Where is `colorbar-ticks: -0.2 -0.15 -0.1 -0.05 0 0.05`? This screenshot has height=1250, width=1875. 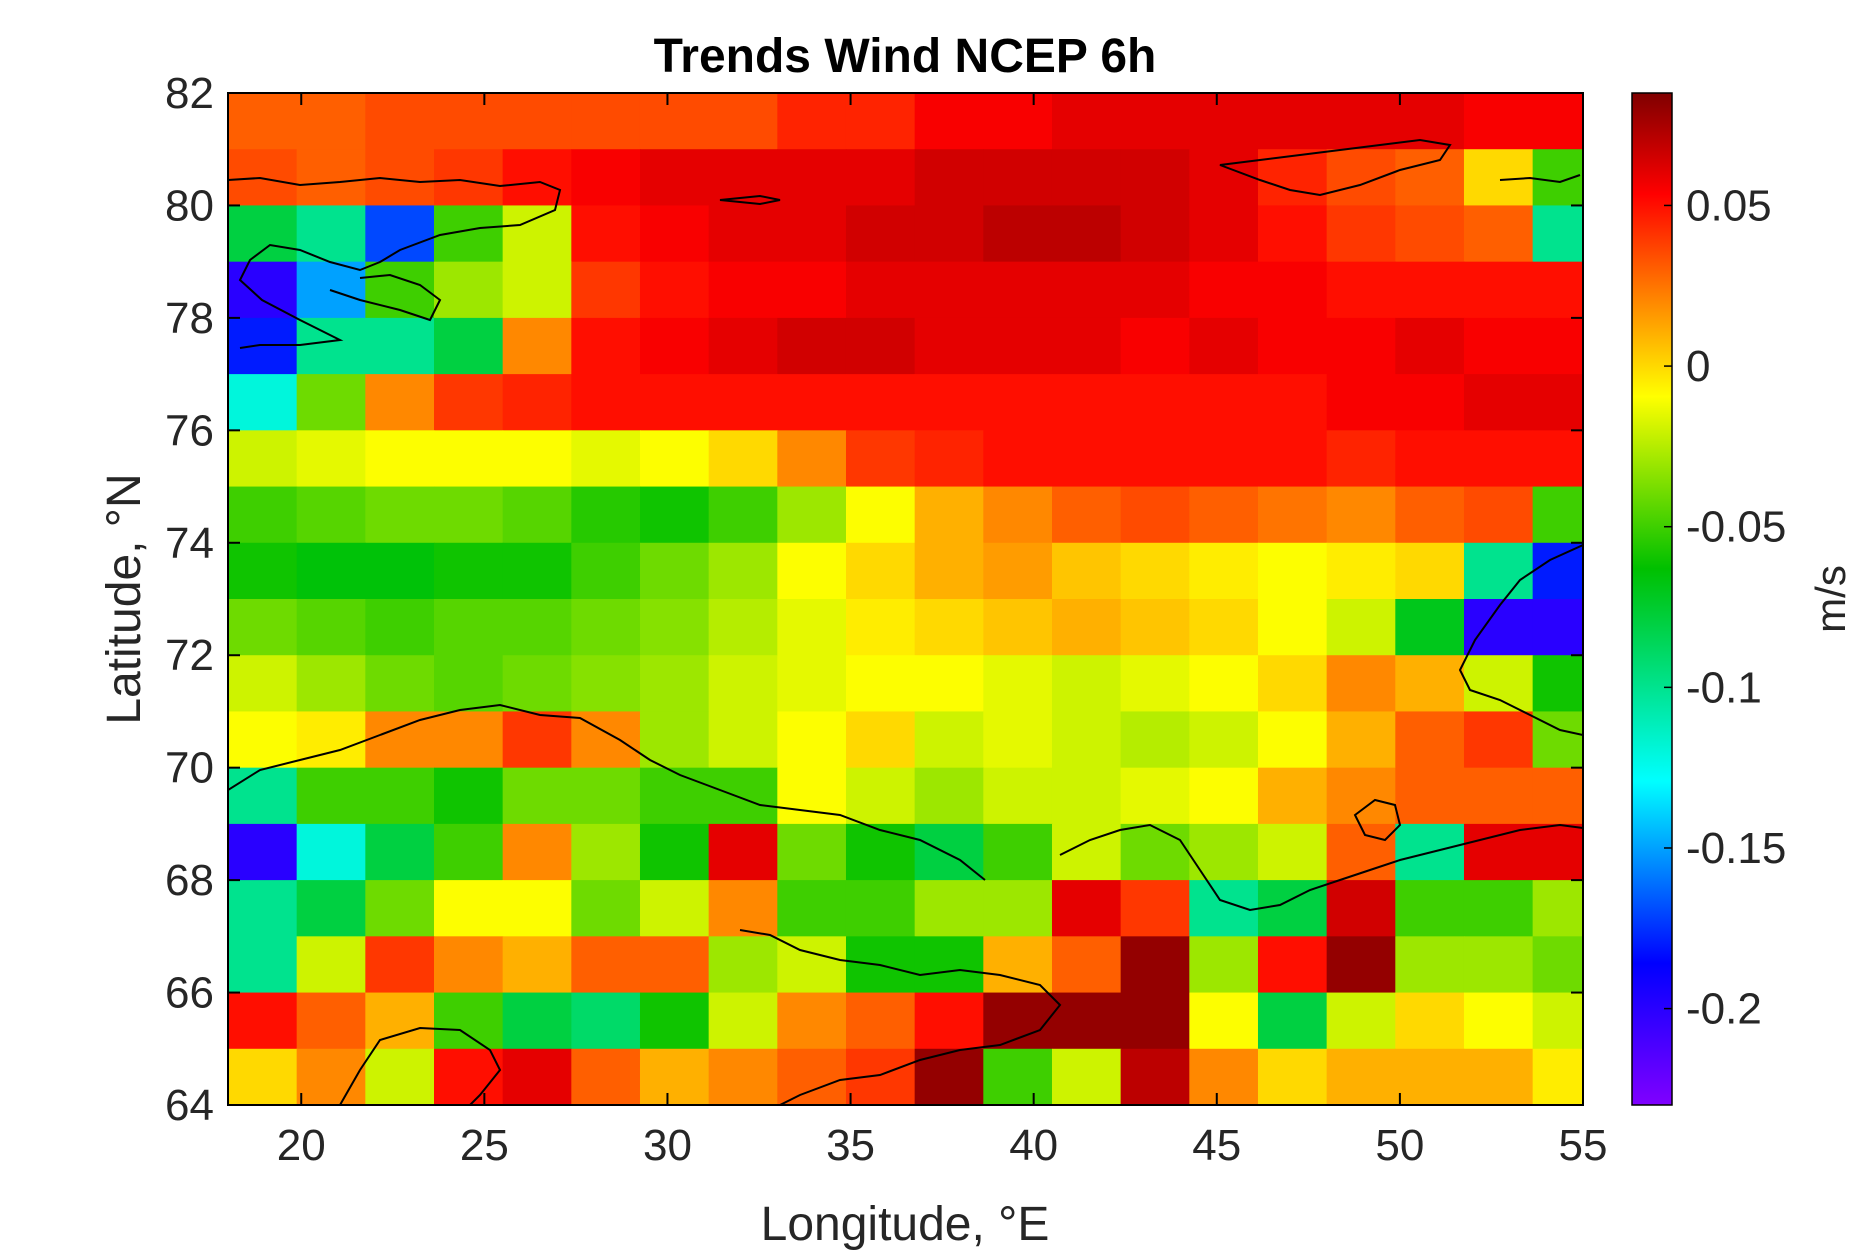 colorbar-ticks: -0.2 -0.15 -0.1 -0.05 0 0.05 is located at coordinates (1725, 607).